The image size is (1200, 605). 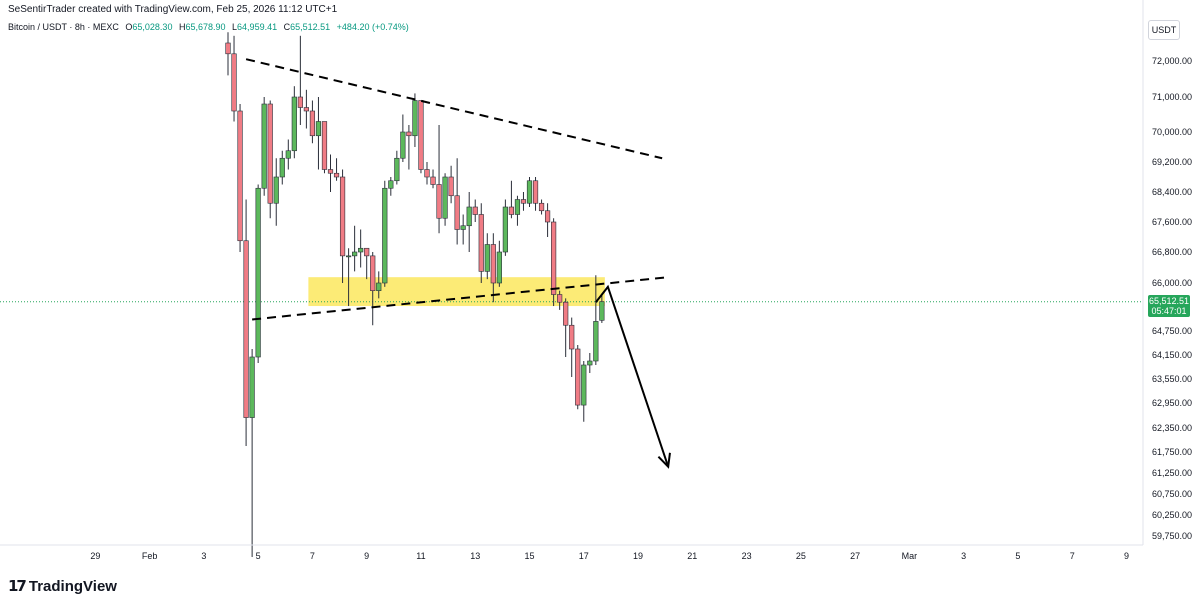 I want to click on time-axis-label: 9, so click(x=1126, y=556).